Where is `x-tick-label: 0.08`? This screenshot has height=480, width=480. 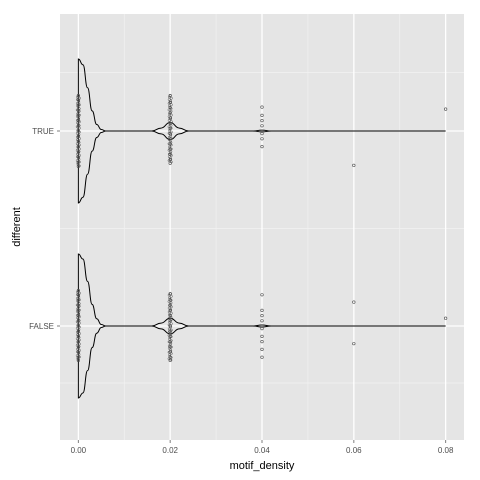 x-tick-label: 0.08 is located at coordinates (446, 450).